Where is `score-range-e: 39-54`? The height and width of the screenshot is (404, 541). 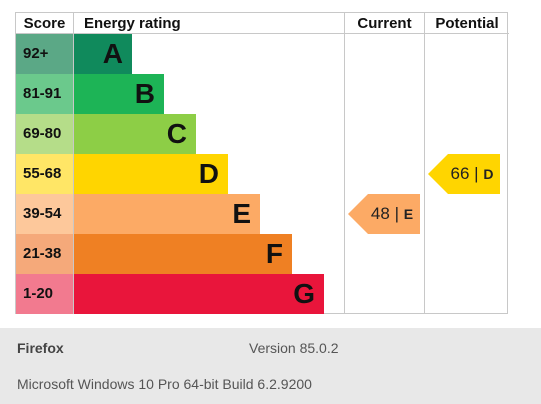 score-range-e: 39-54 is located at coordinates (44, 214).